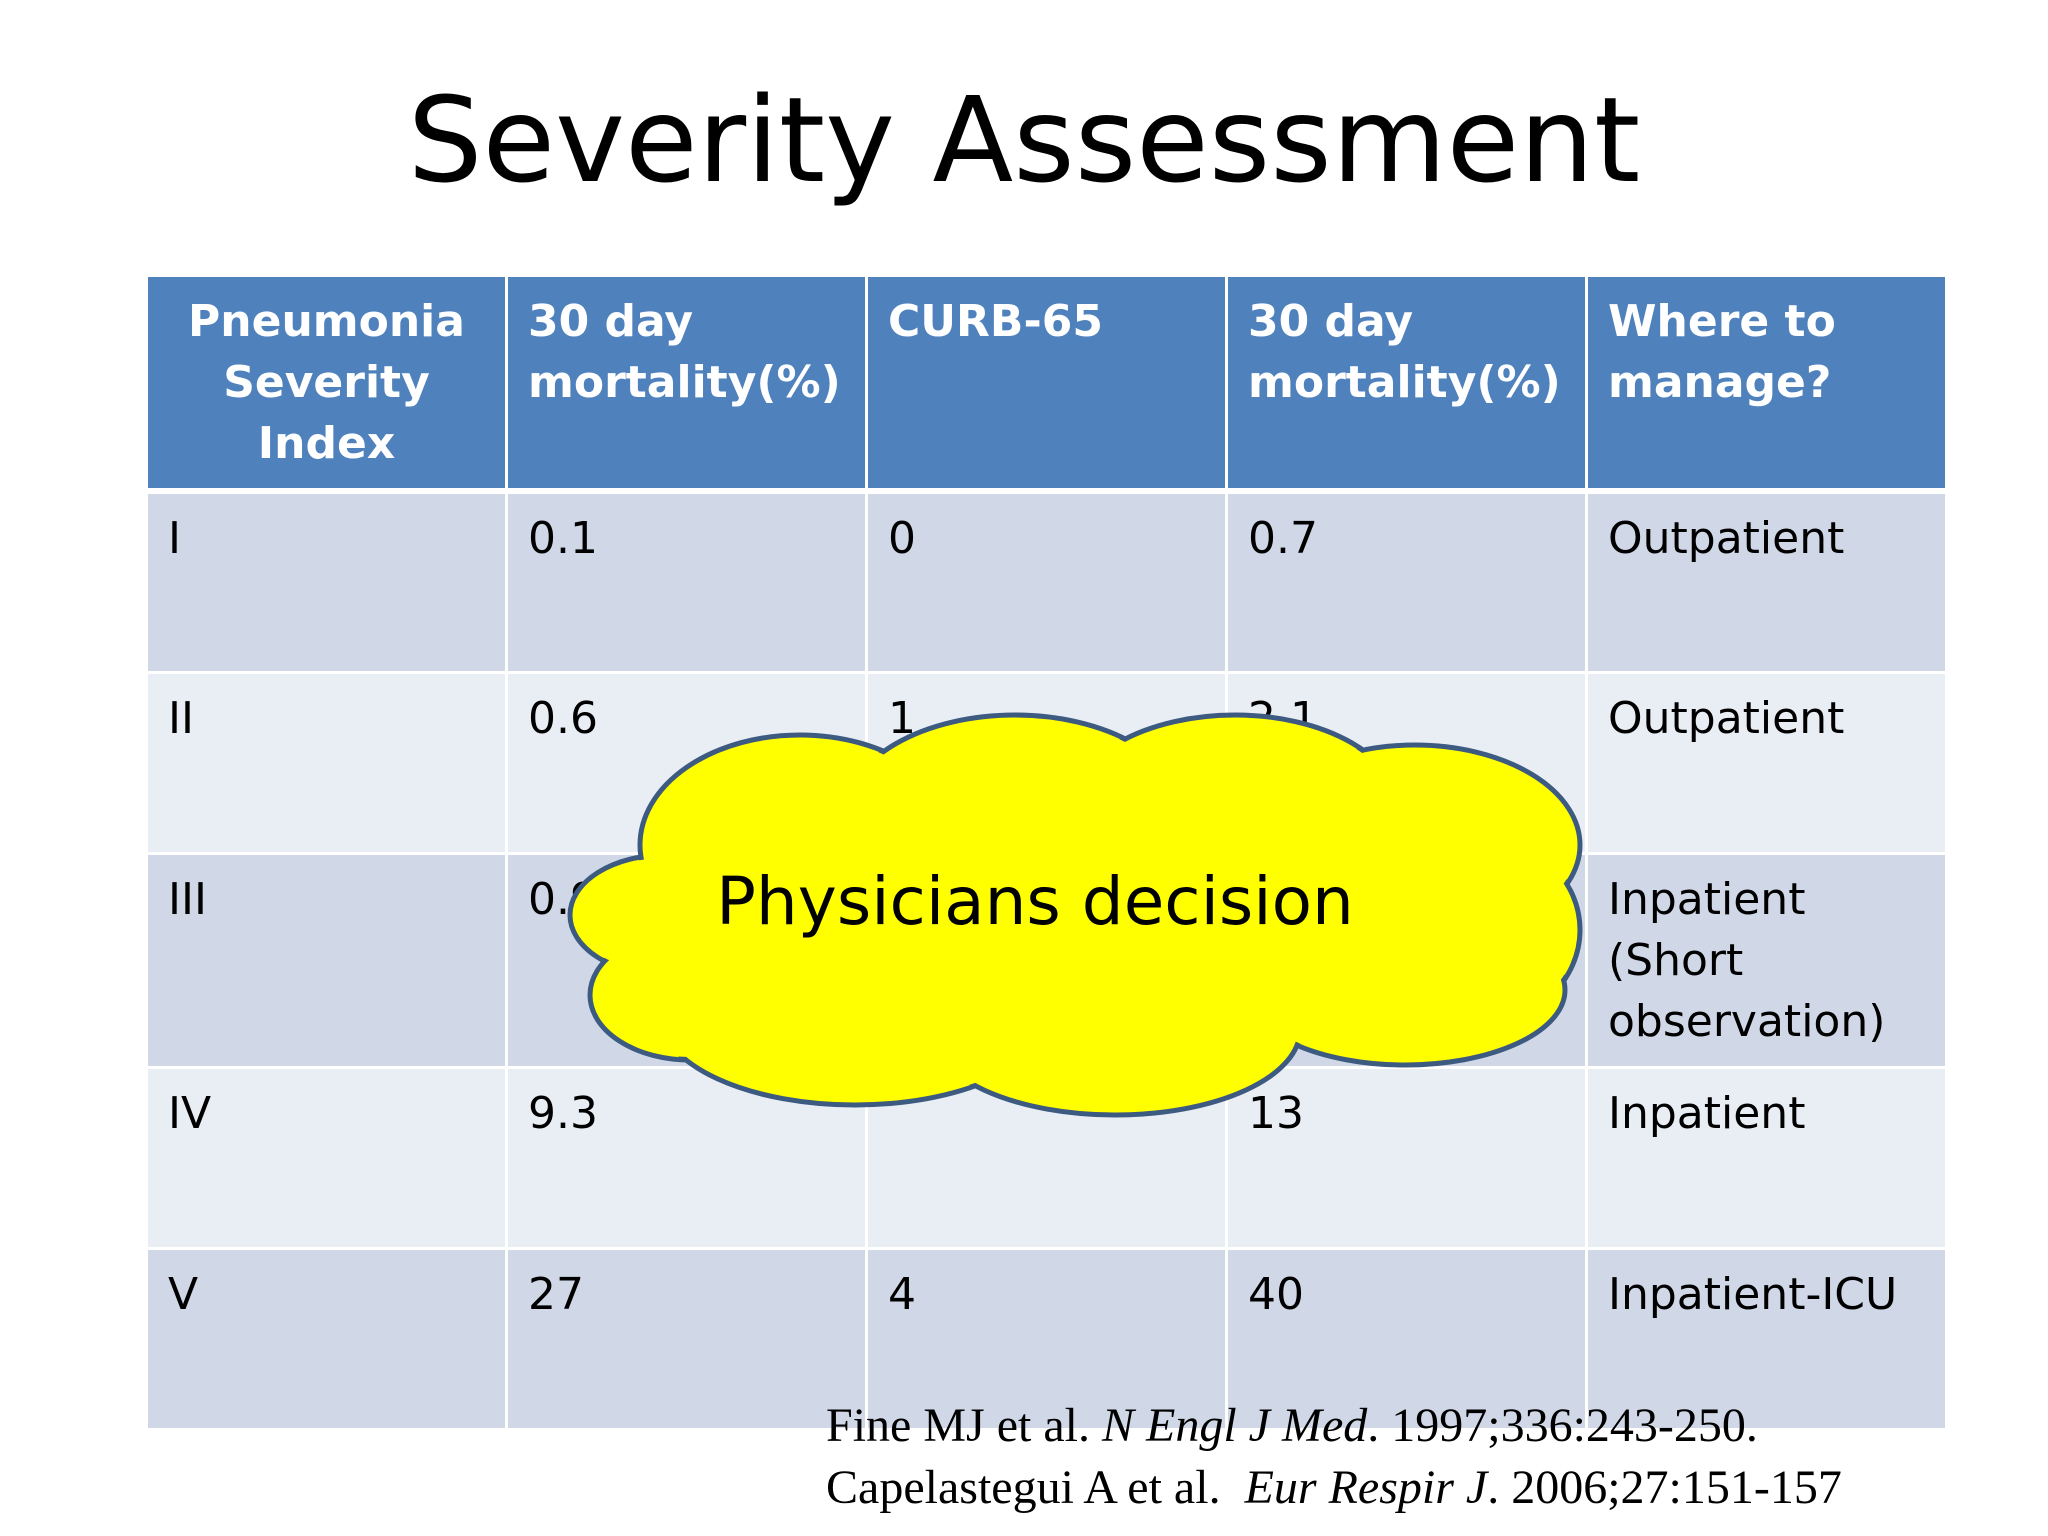 The height and width of the screenshot is (1536, 2048). Describe the element at coordinates (1766, 1338) in the screenshot. I see `cell-where-to-manage: Inpatient-ICU` at that location.